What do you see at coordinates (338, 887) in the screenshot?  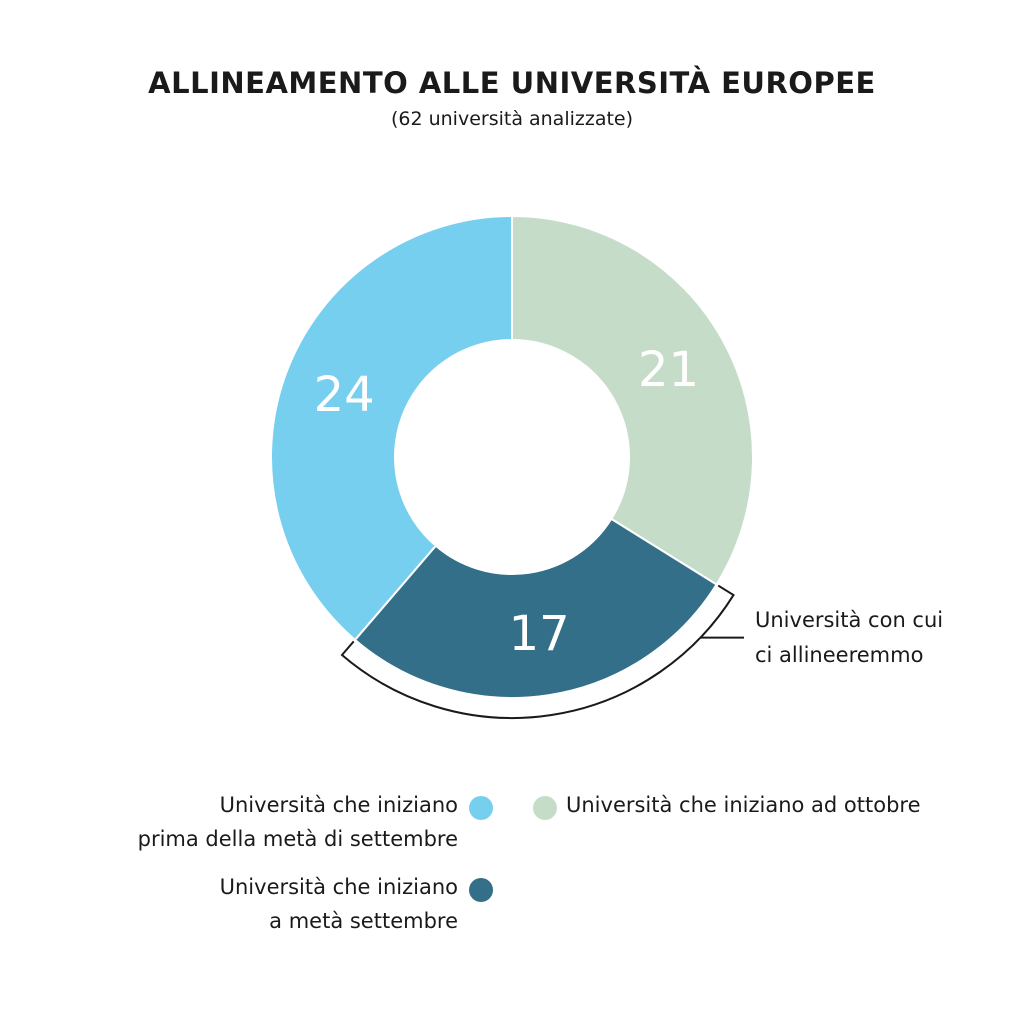 I see `legend-mid-line-1: Università che iniziano` at bounding box center [338, 887].